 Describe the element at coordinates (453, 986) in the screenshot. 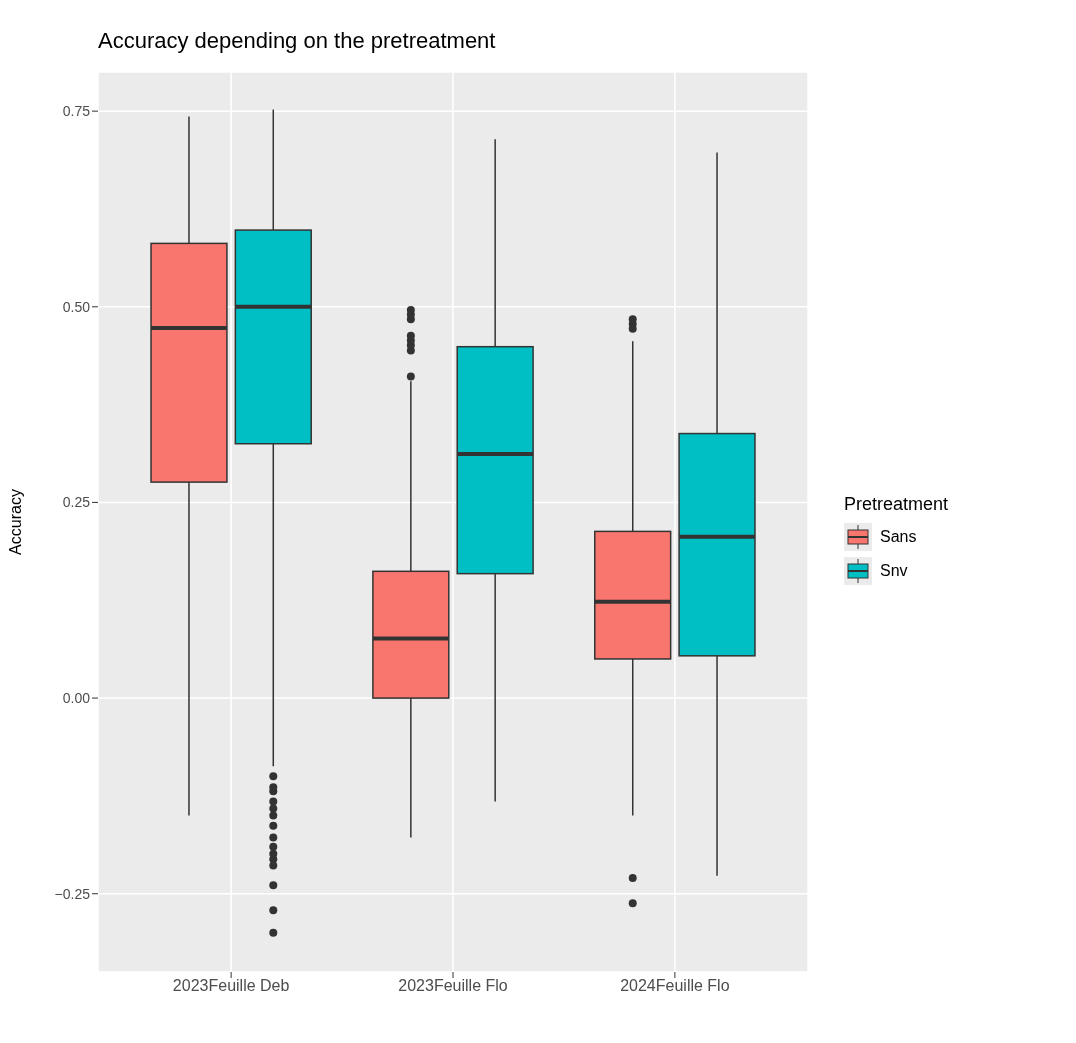

I see `x-tick-label: 2023Feuille Flo` at that location.